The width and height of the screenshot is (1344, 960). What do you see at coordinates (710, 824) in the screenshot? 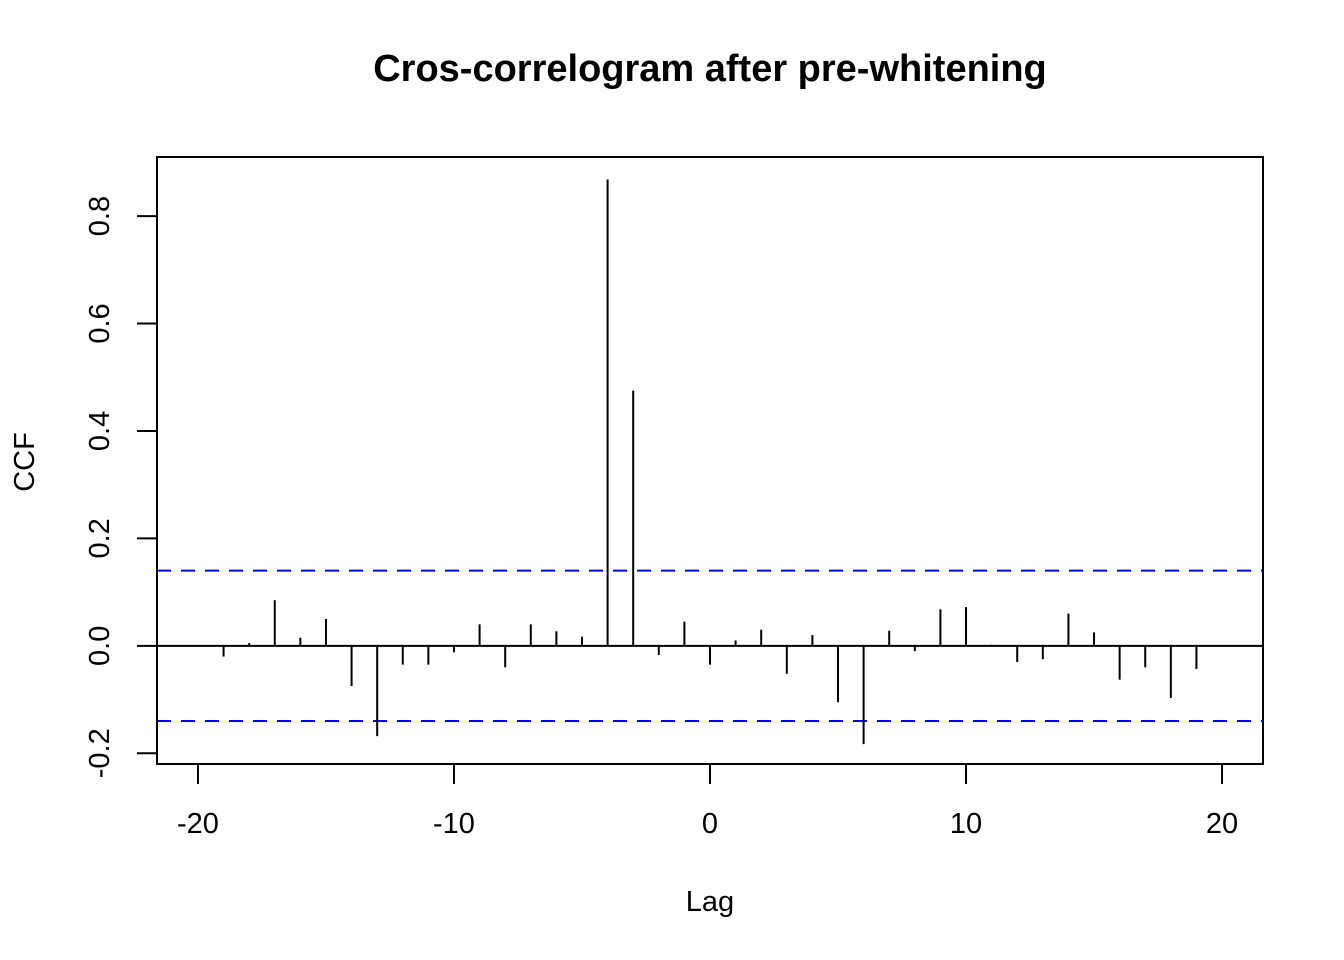
I see `x-tick-label: 0` at bounding box center [710, 824].